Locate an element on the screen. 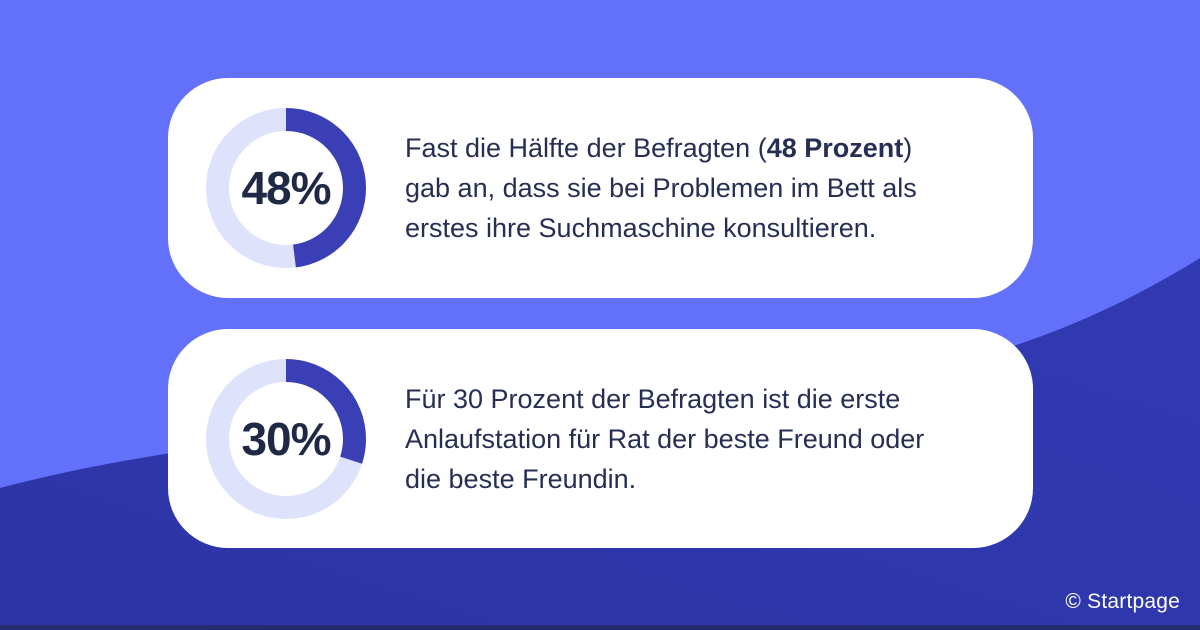 Image resolution: width=1200 pixels, height=630 pixels. donut-chart-48-percent: 48% is located at coordinates (286, 188).